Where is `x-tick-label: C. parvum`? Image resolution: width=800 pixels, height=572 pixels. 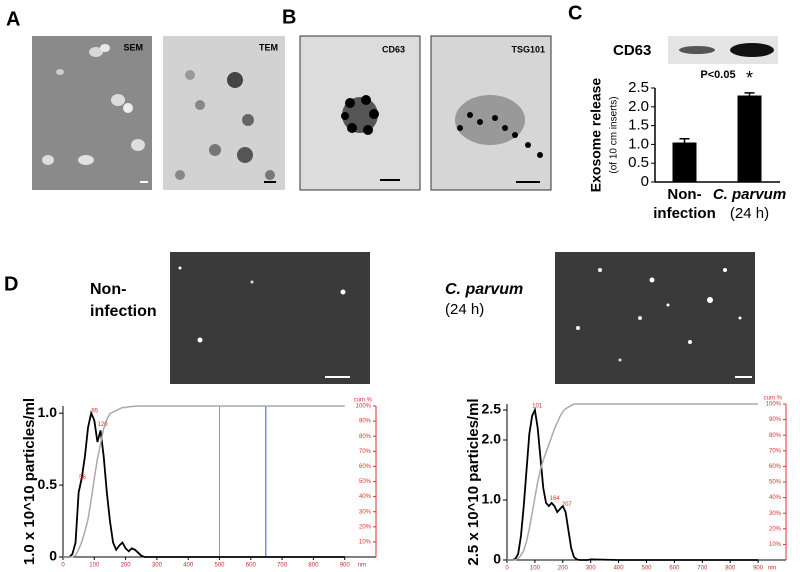
x-tick-label: C. parvum is located at coordinates (749, 194).